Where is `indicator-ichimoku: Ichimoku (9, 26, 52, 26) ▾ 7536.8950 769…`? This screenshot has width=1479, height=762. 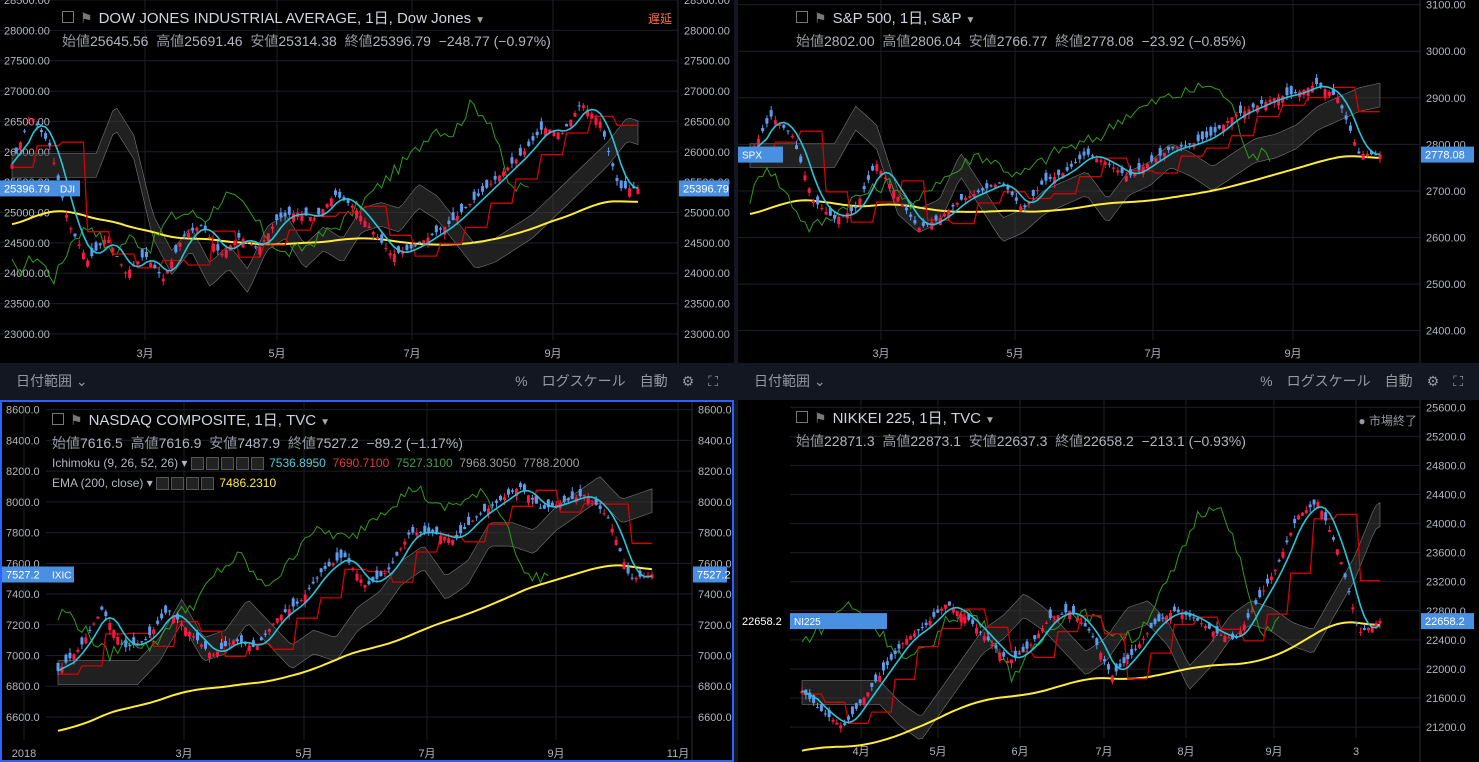
indicator-ichimoku: Ichimoku (9, 26, 52, 26) ▾ 7536.8950 769… is located at coordinates (316, 463).